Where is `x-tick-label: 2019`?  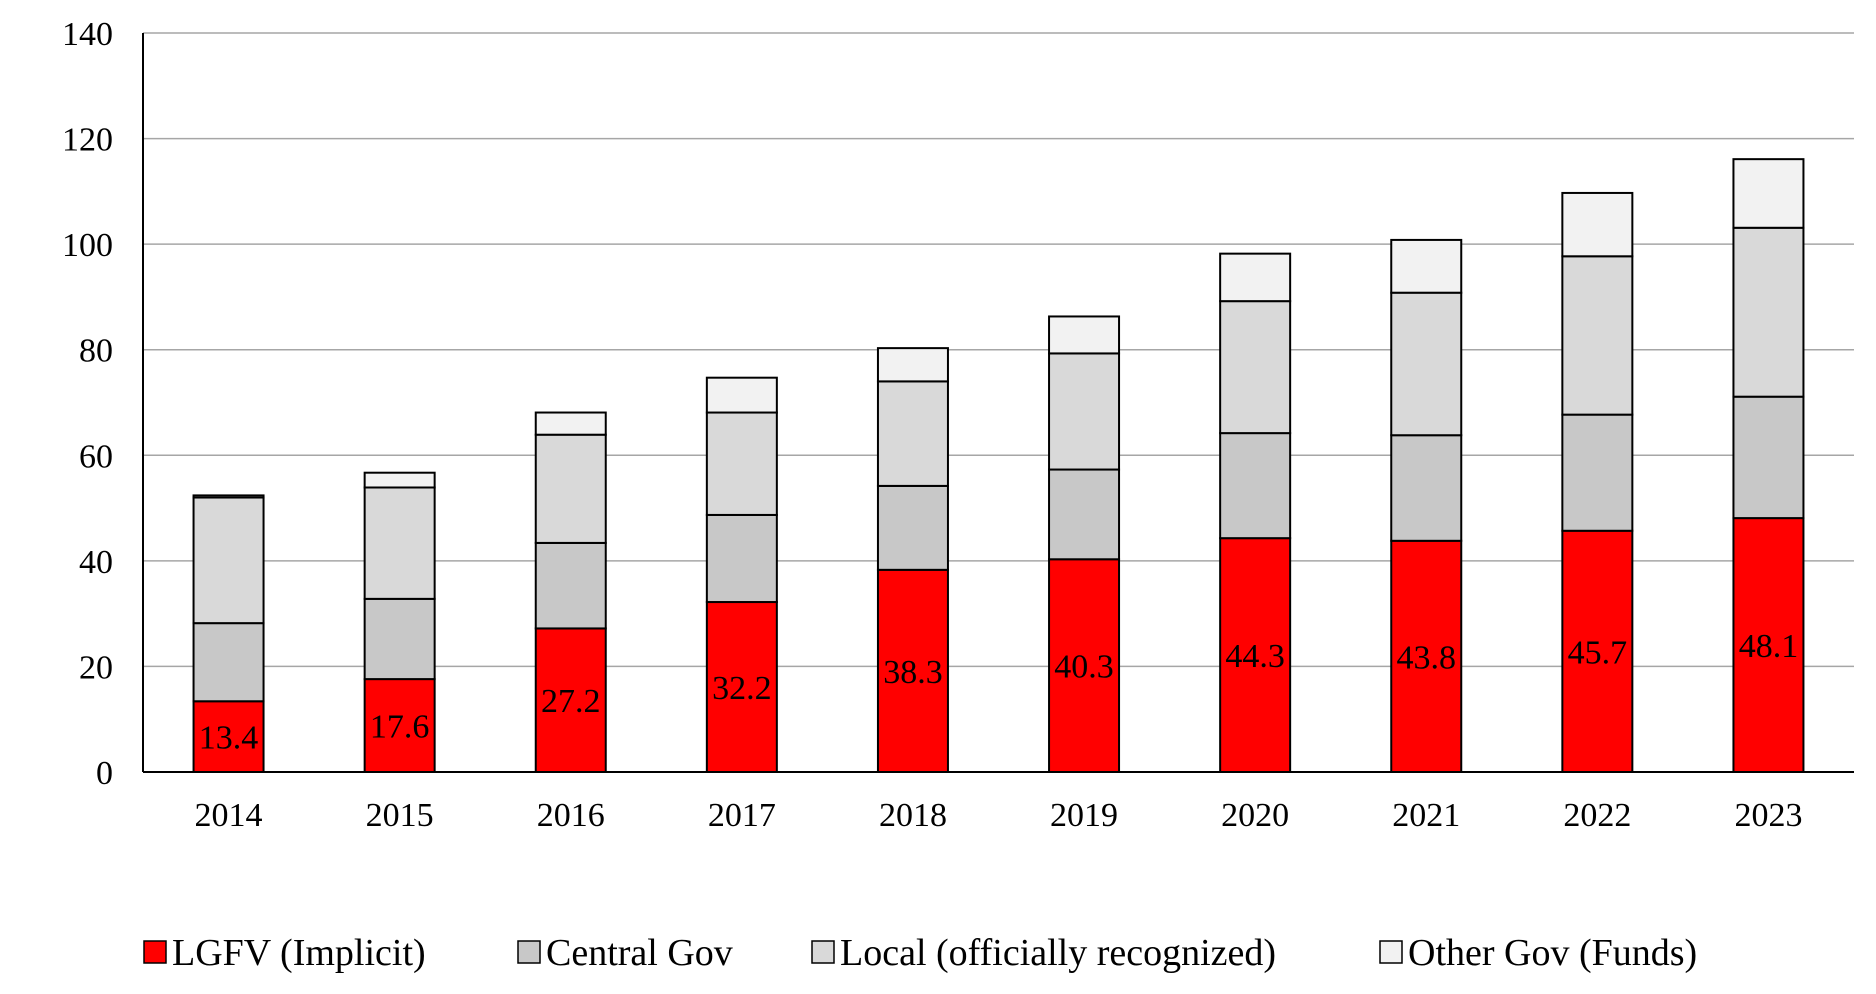
x-tick-label: 2019 is located at coordinates (1084, 815).